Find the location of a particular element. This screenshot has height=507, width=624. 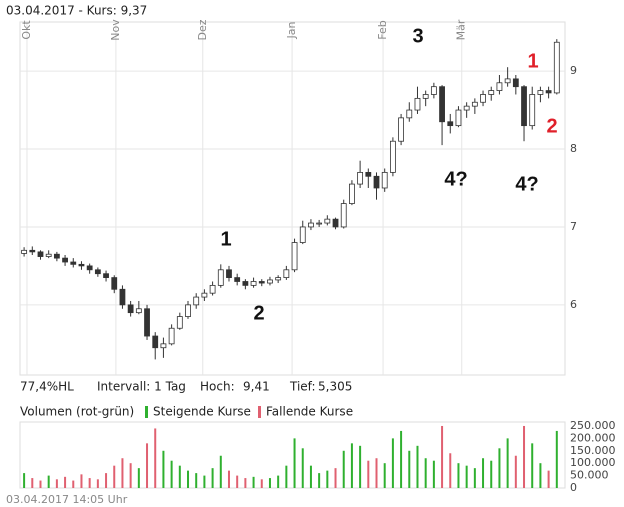

y-tick-label: 7 is located at coordinates (573, 226).